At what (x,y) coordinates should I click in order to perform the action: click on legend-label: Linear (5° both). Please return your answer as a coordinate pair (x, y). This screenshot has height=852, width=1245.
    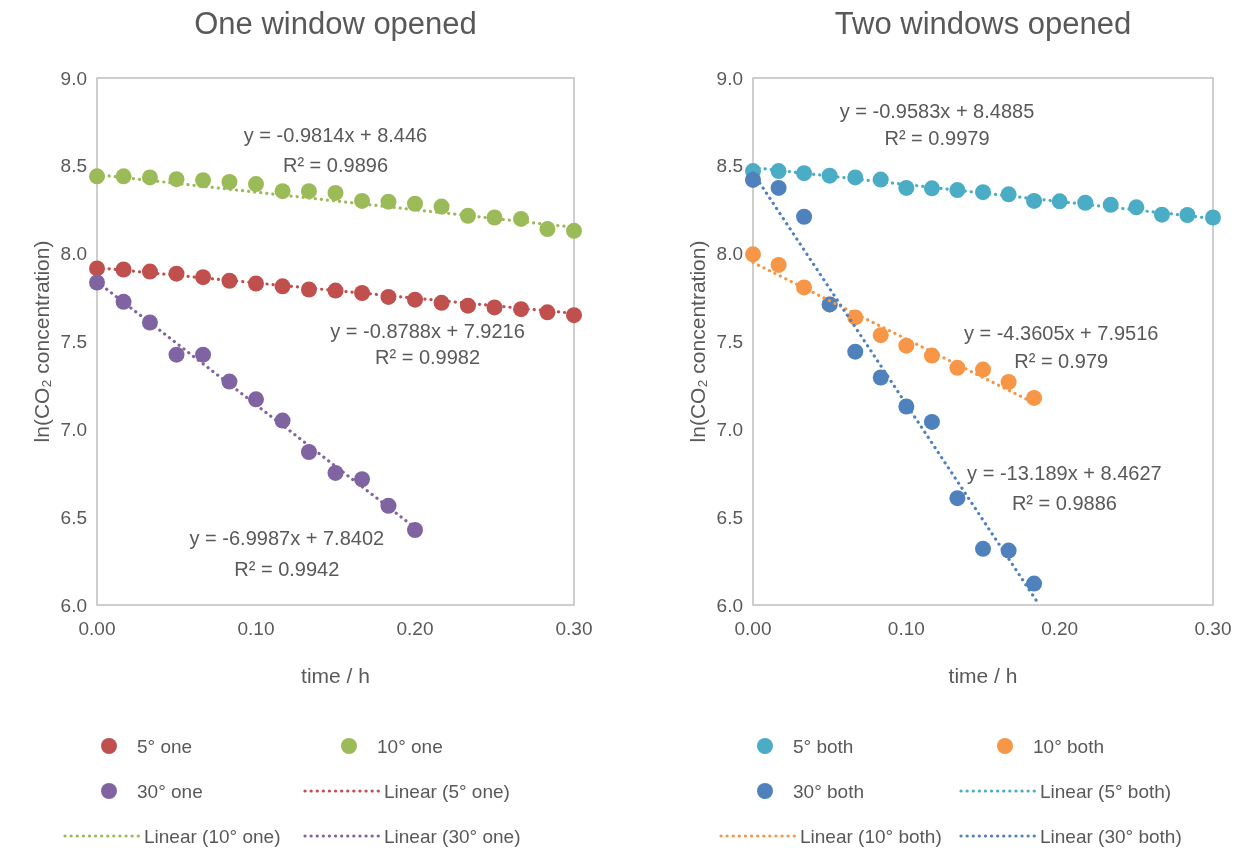
    Looking at the image, I should click on (1106, 791).